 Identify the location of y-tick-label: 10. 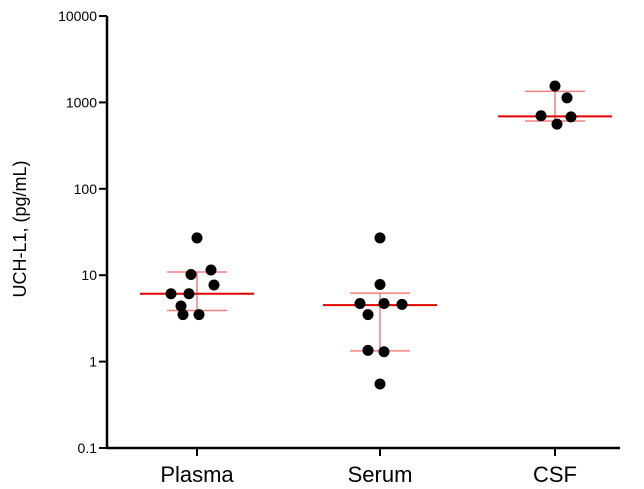
(89, 275).